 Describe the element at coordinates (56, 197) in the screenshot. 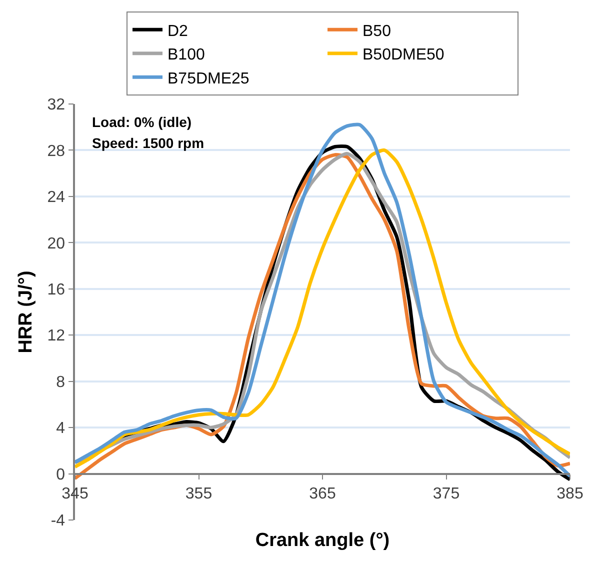

I see `y-tick-label: 24` at that location.